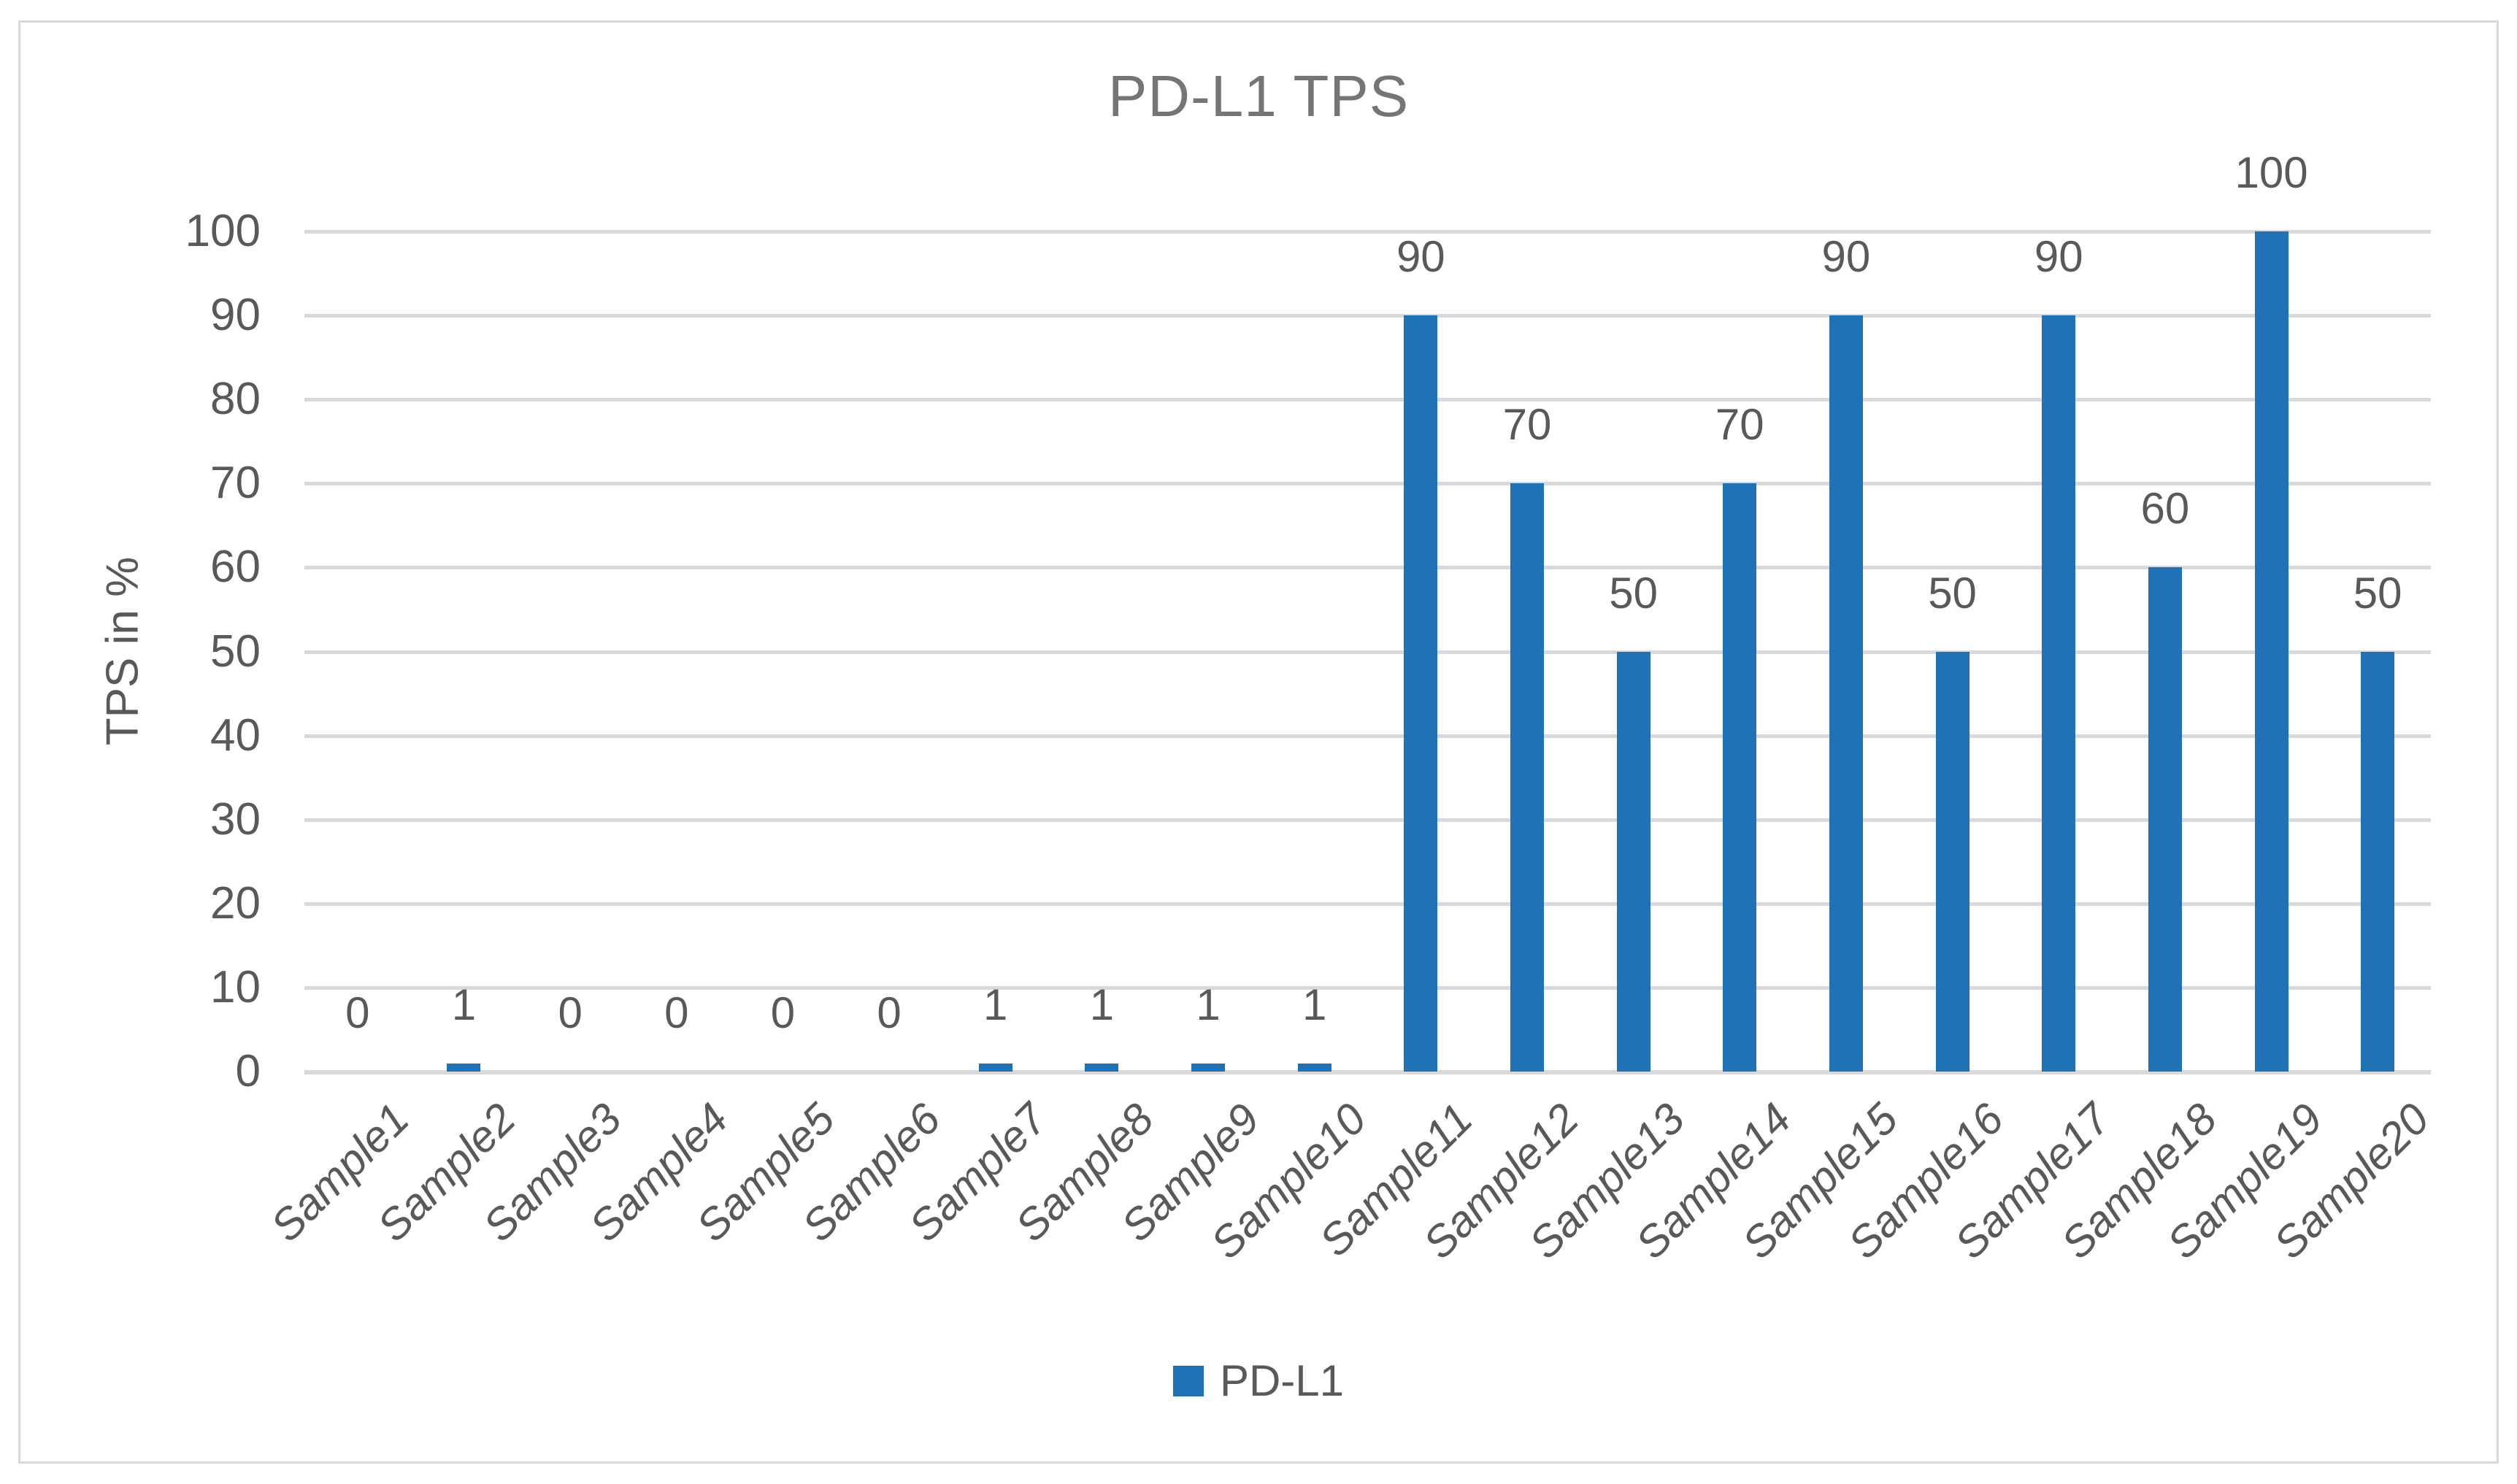 Image resolution: width=2517 pixels, height=1484 pixels. What do you see at coordinates (1634, 861) in the screenshot?
I see `bar-sample13` at bounding box center [1634, 861].